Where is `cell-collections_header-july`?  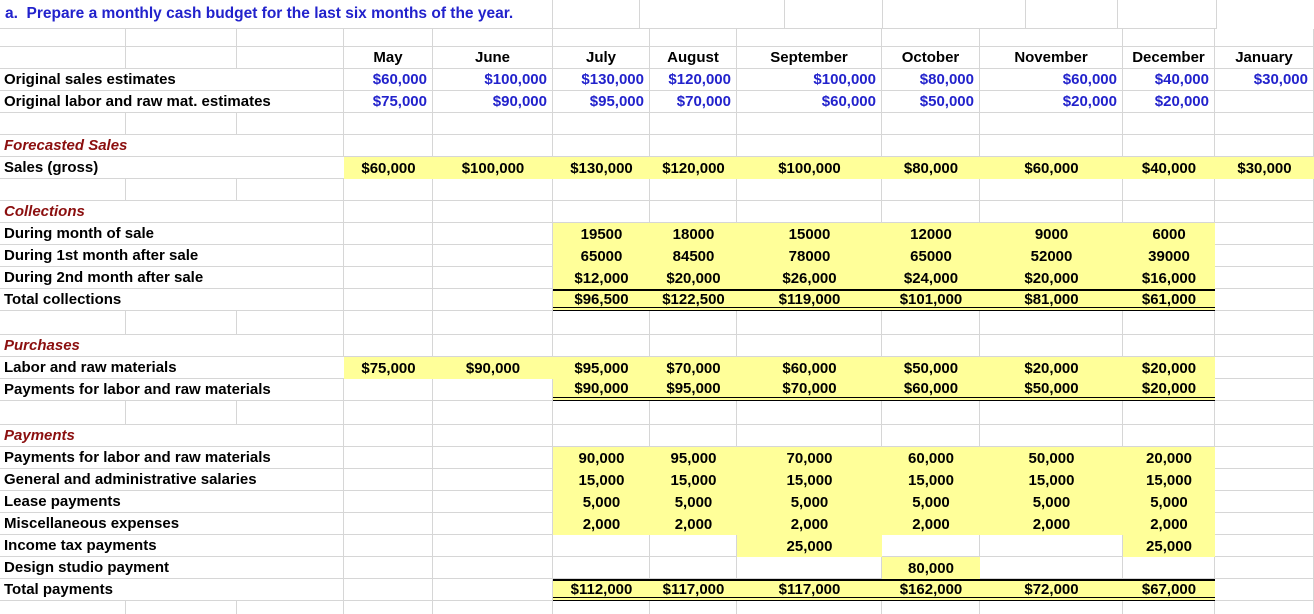 cell-collections_header-july is located at coordinates (601, 212).